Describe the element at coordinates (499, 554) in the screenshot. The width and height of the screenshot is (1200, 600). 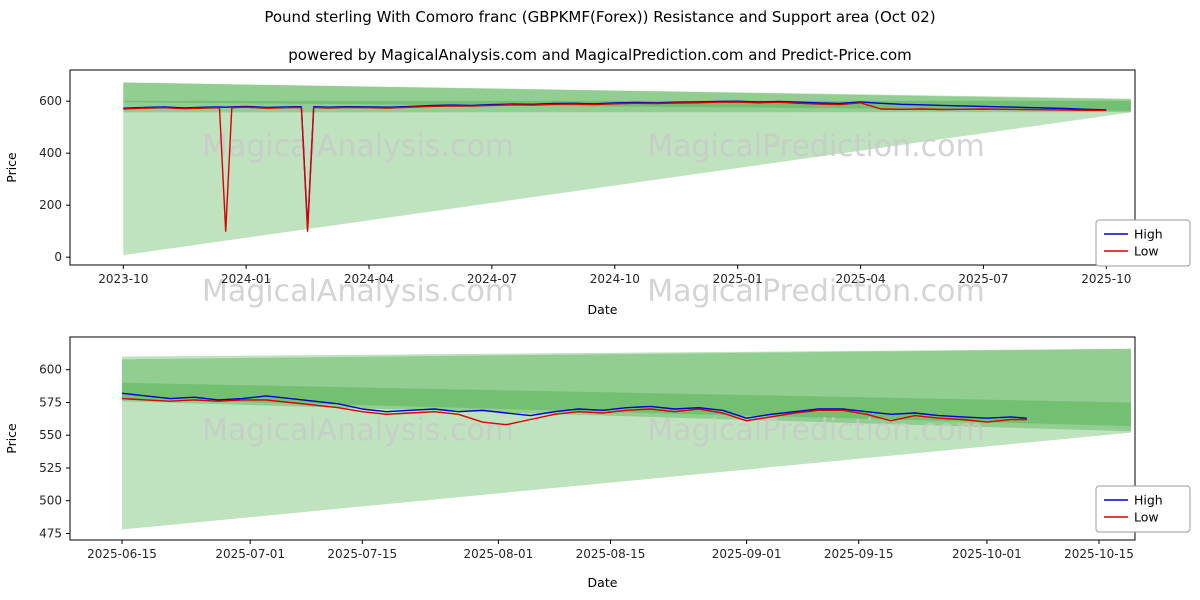
I see `x-tick-label: 2025-08-01` at that location.